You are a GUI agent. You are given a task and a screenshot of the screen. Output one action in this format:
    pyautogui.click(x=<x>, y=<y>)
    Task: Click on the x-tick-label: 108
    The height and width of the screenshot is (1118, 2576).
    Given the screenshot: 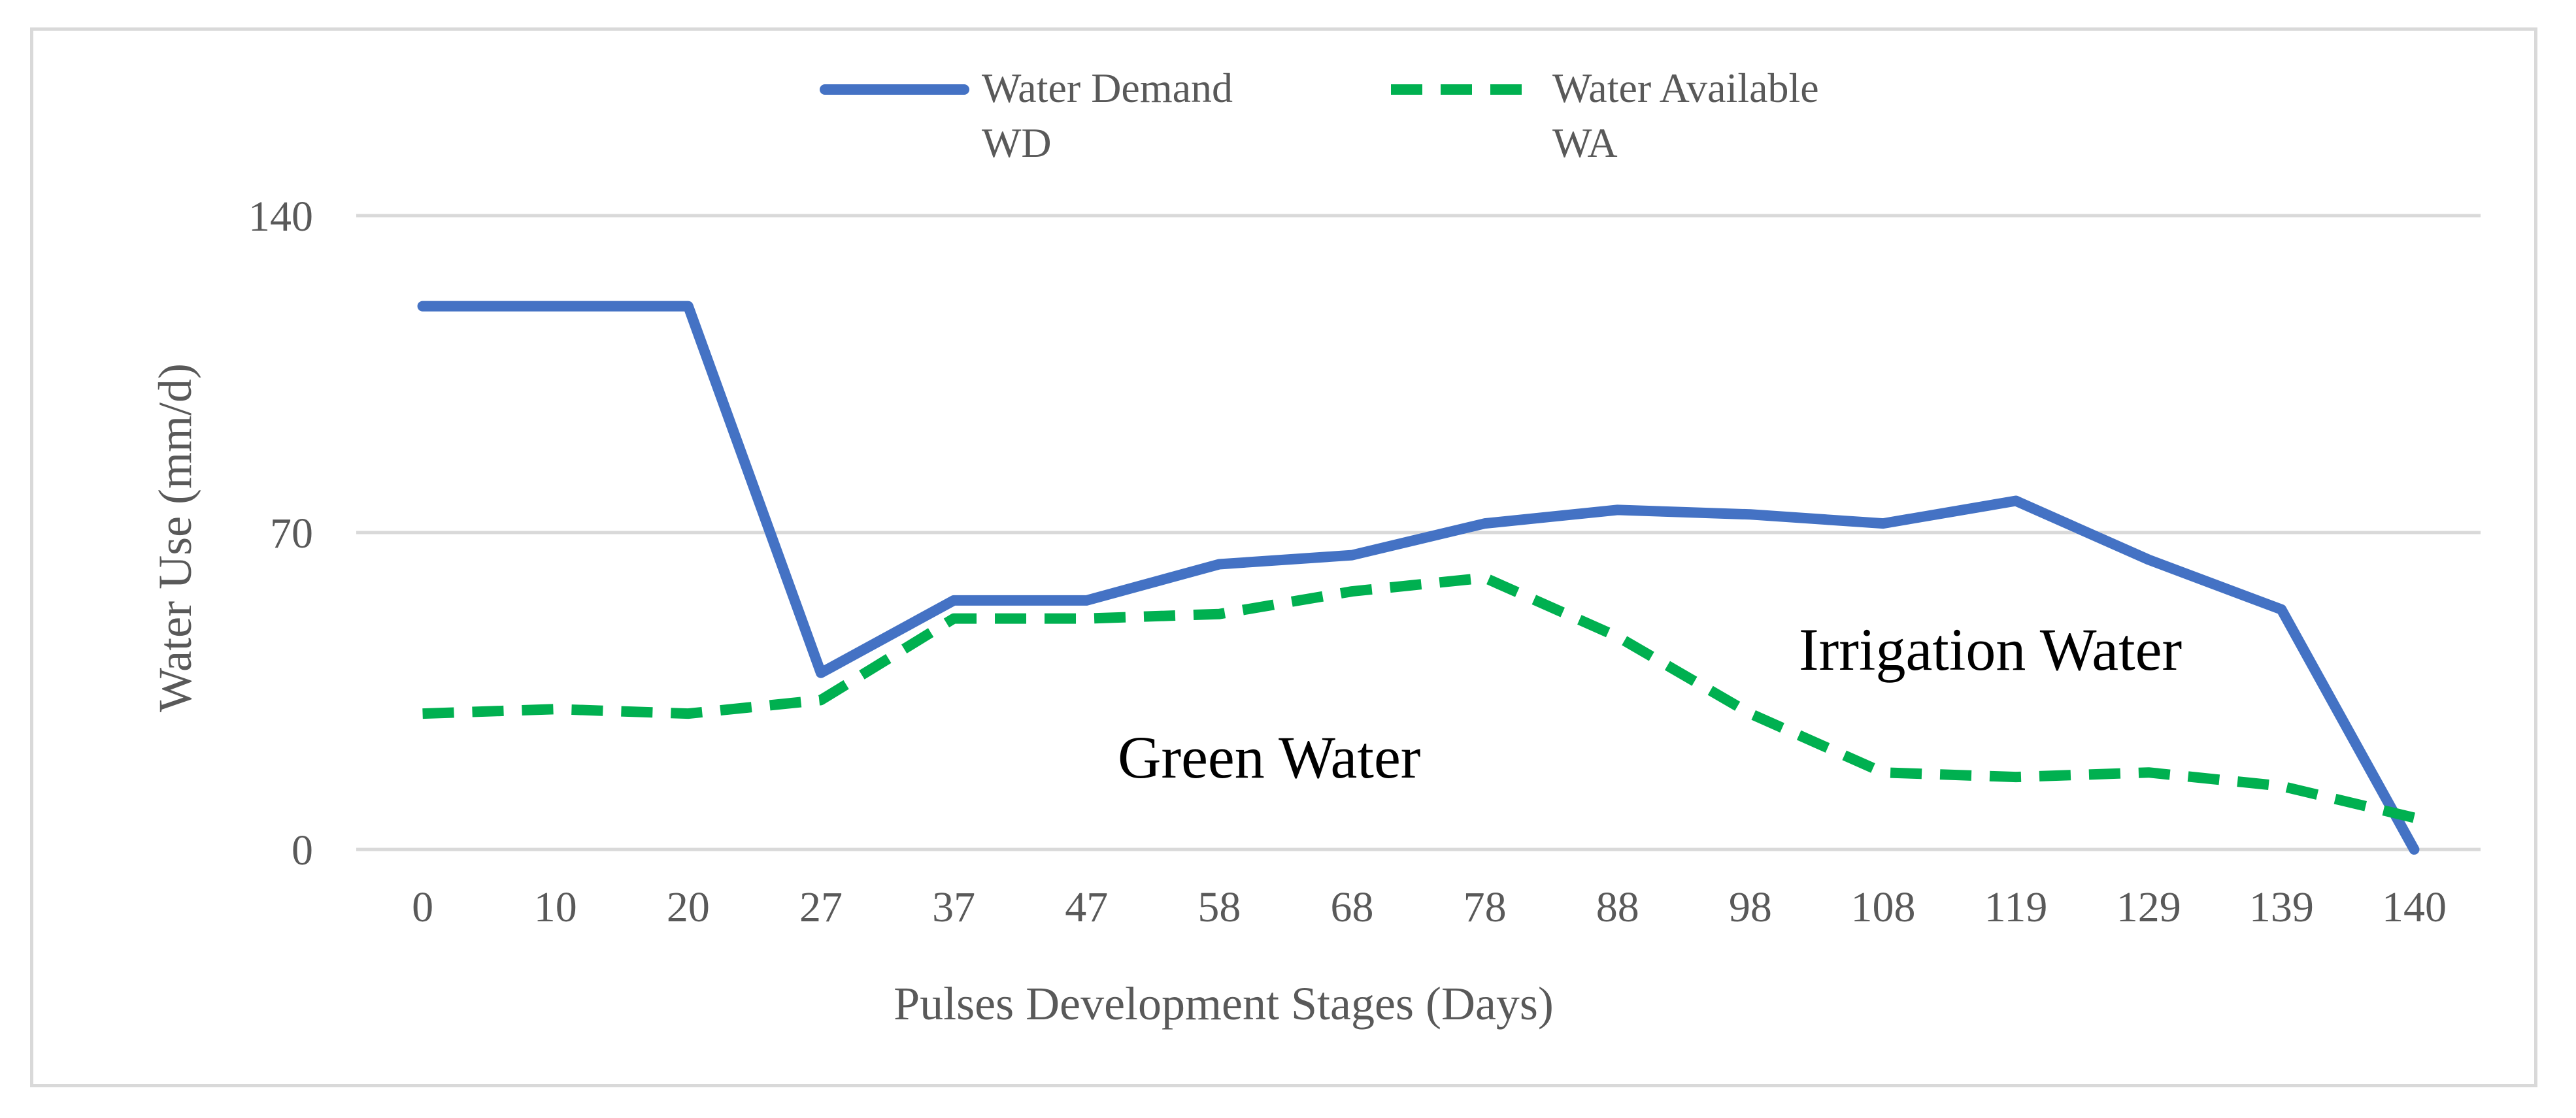 What is the action you would take?
    pyautogui.click(x=1883, y=907)
    